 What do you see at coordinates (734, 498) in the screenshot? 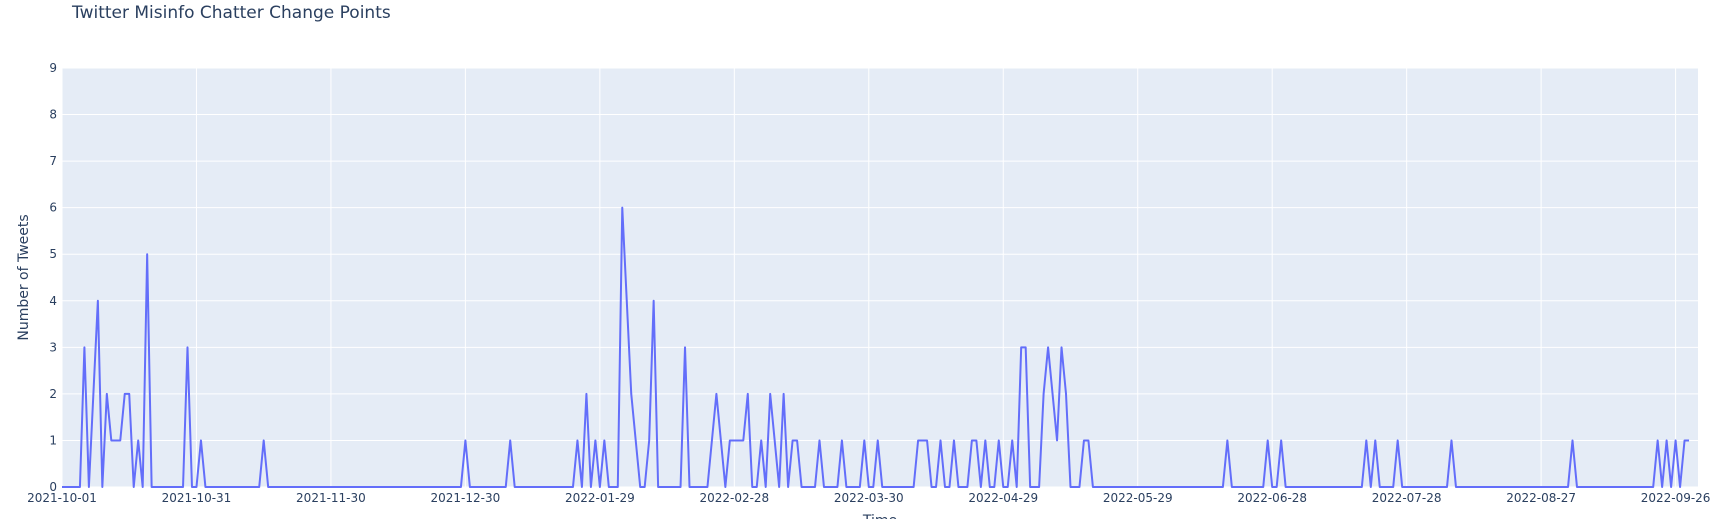
I see `x-tick-label: 2022-02-28` at bounding box center [734, 498].